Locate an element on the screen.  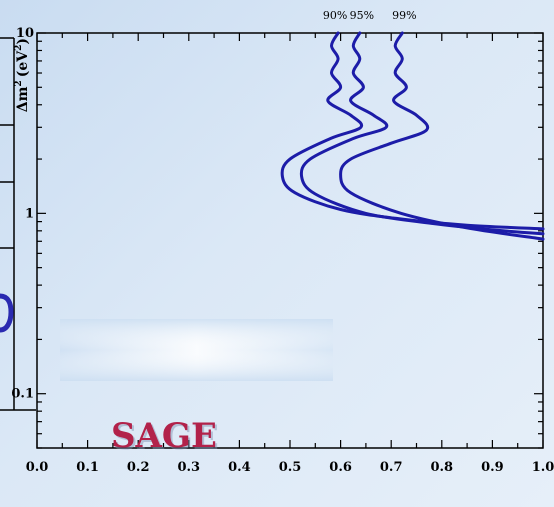
x-tick-label: 0.3 is located at coordinates (188, 467).